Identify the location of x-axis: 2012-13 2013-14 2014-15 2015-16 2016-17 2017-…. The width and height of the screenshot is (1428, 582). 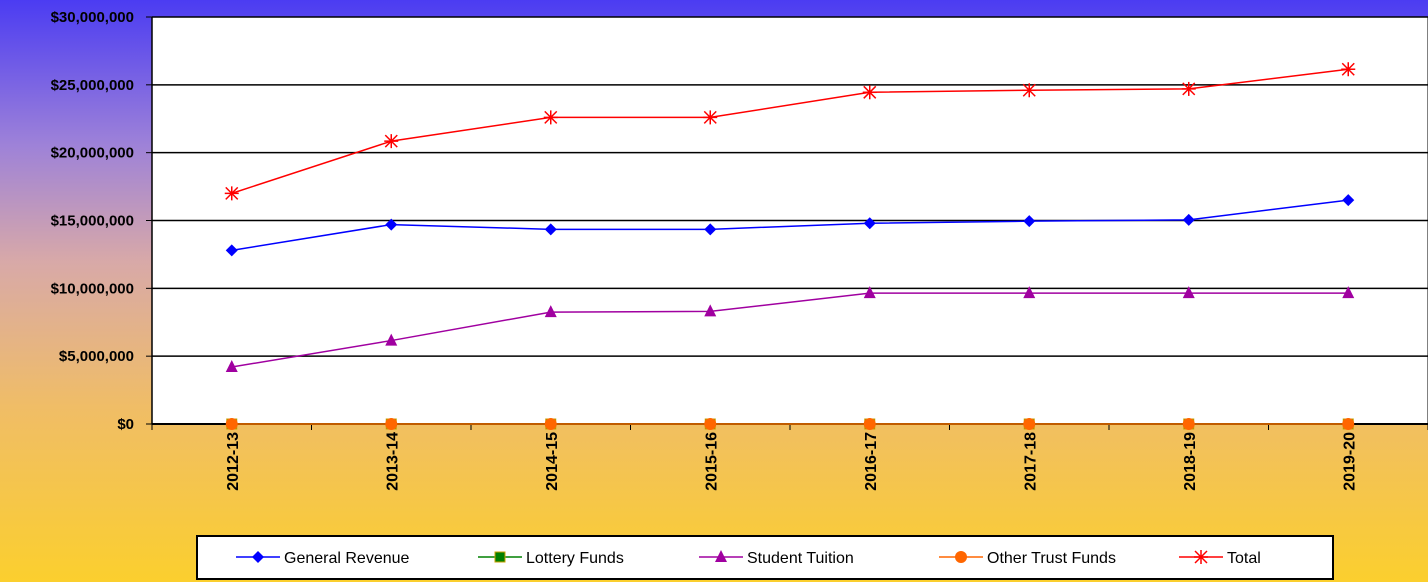
(789, 457).